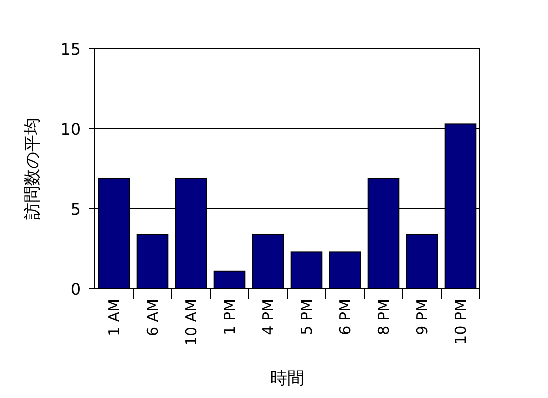 This screenshot has width=548, height=398. Describe the element at coordinates (33, 169) in the screenshot. I see `y-axis-title: 訪問数の平均` at that location.